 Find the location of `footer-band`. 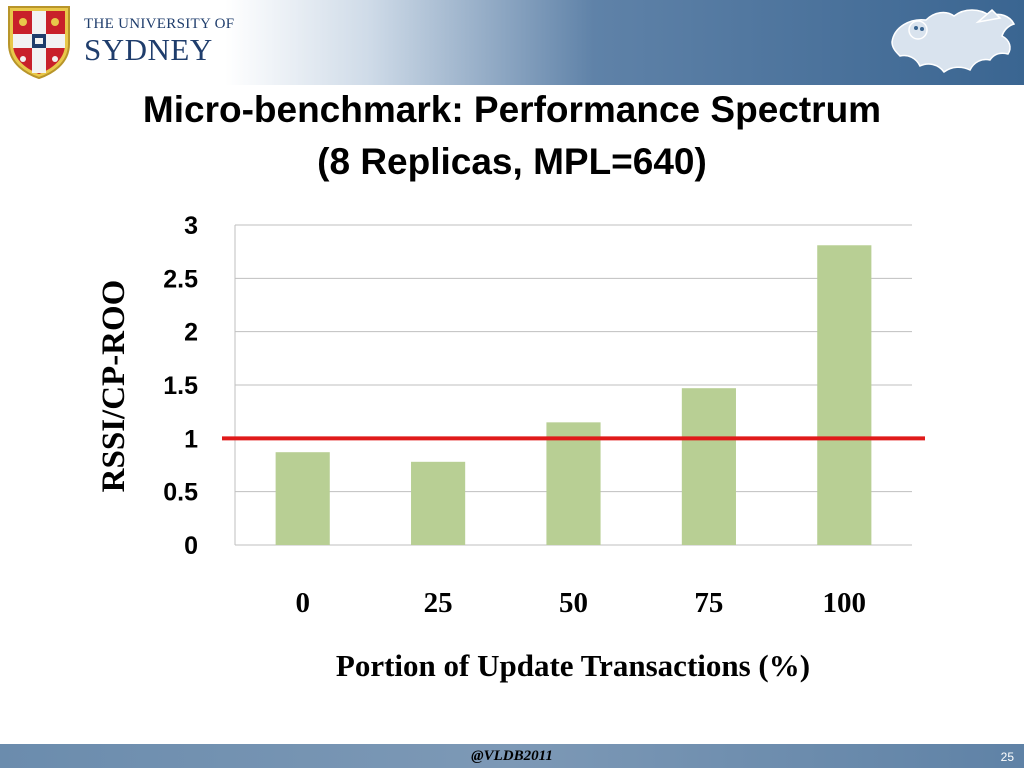

footer-band is located at coordinates (512, 756).